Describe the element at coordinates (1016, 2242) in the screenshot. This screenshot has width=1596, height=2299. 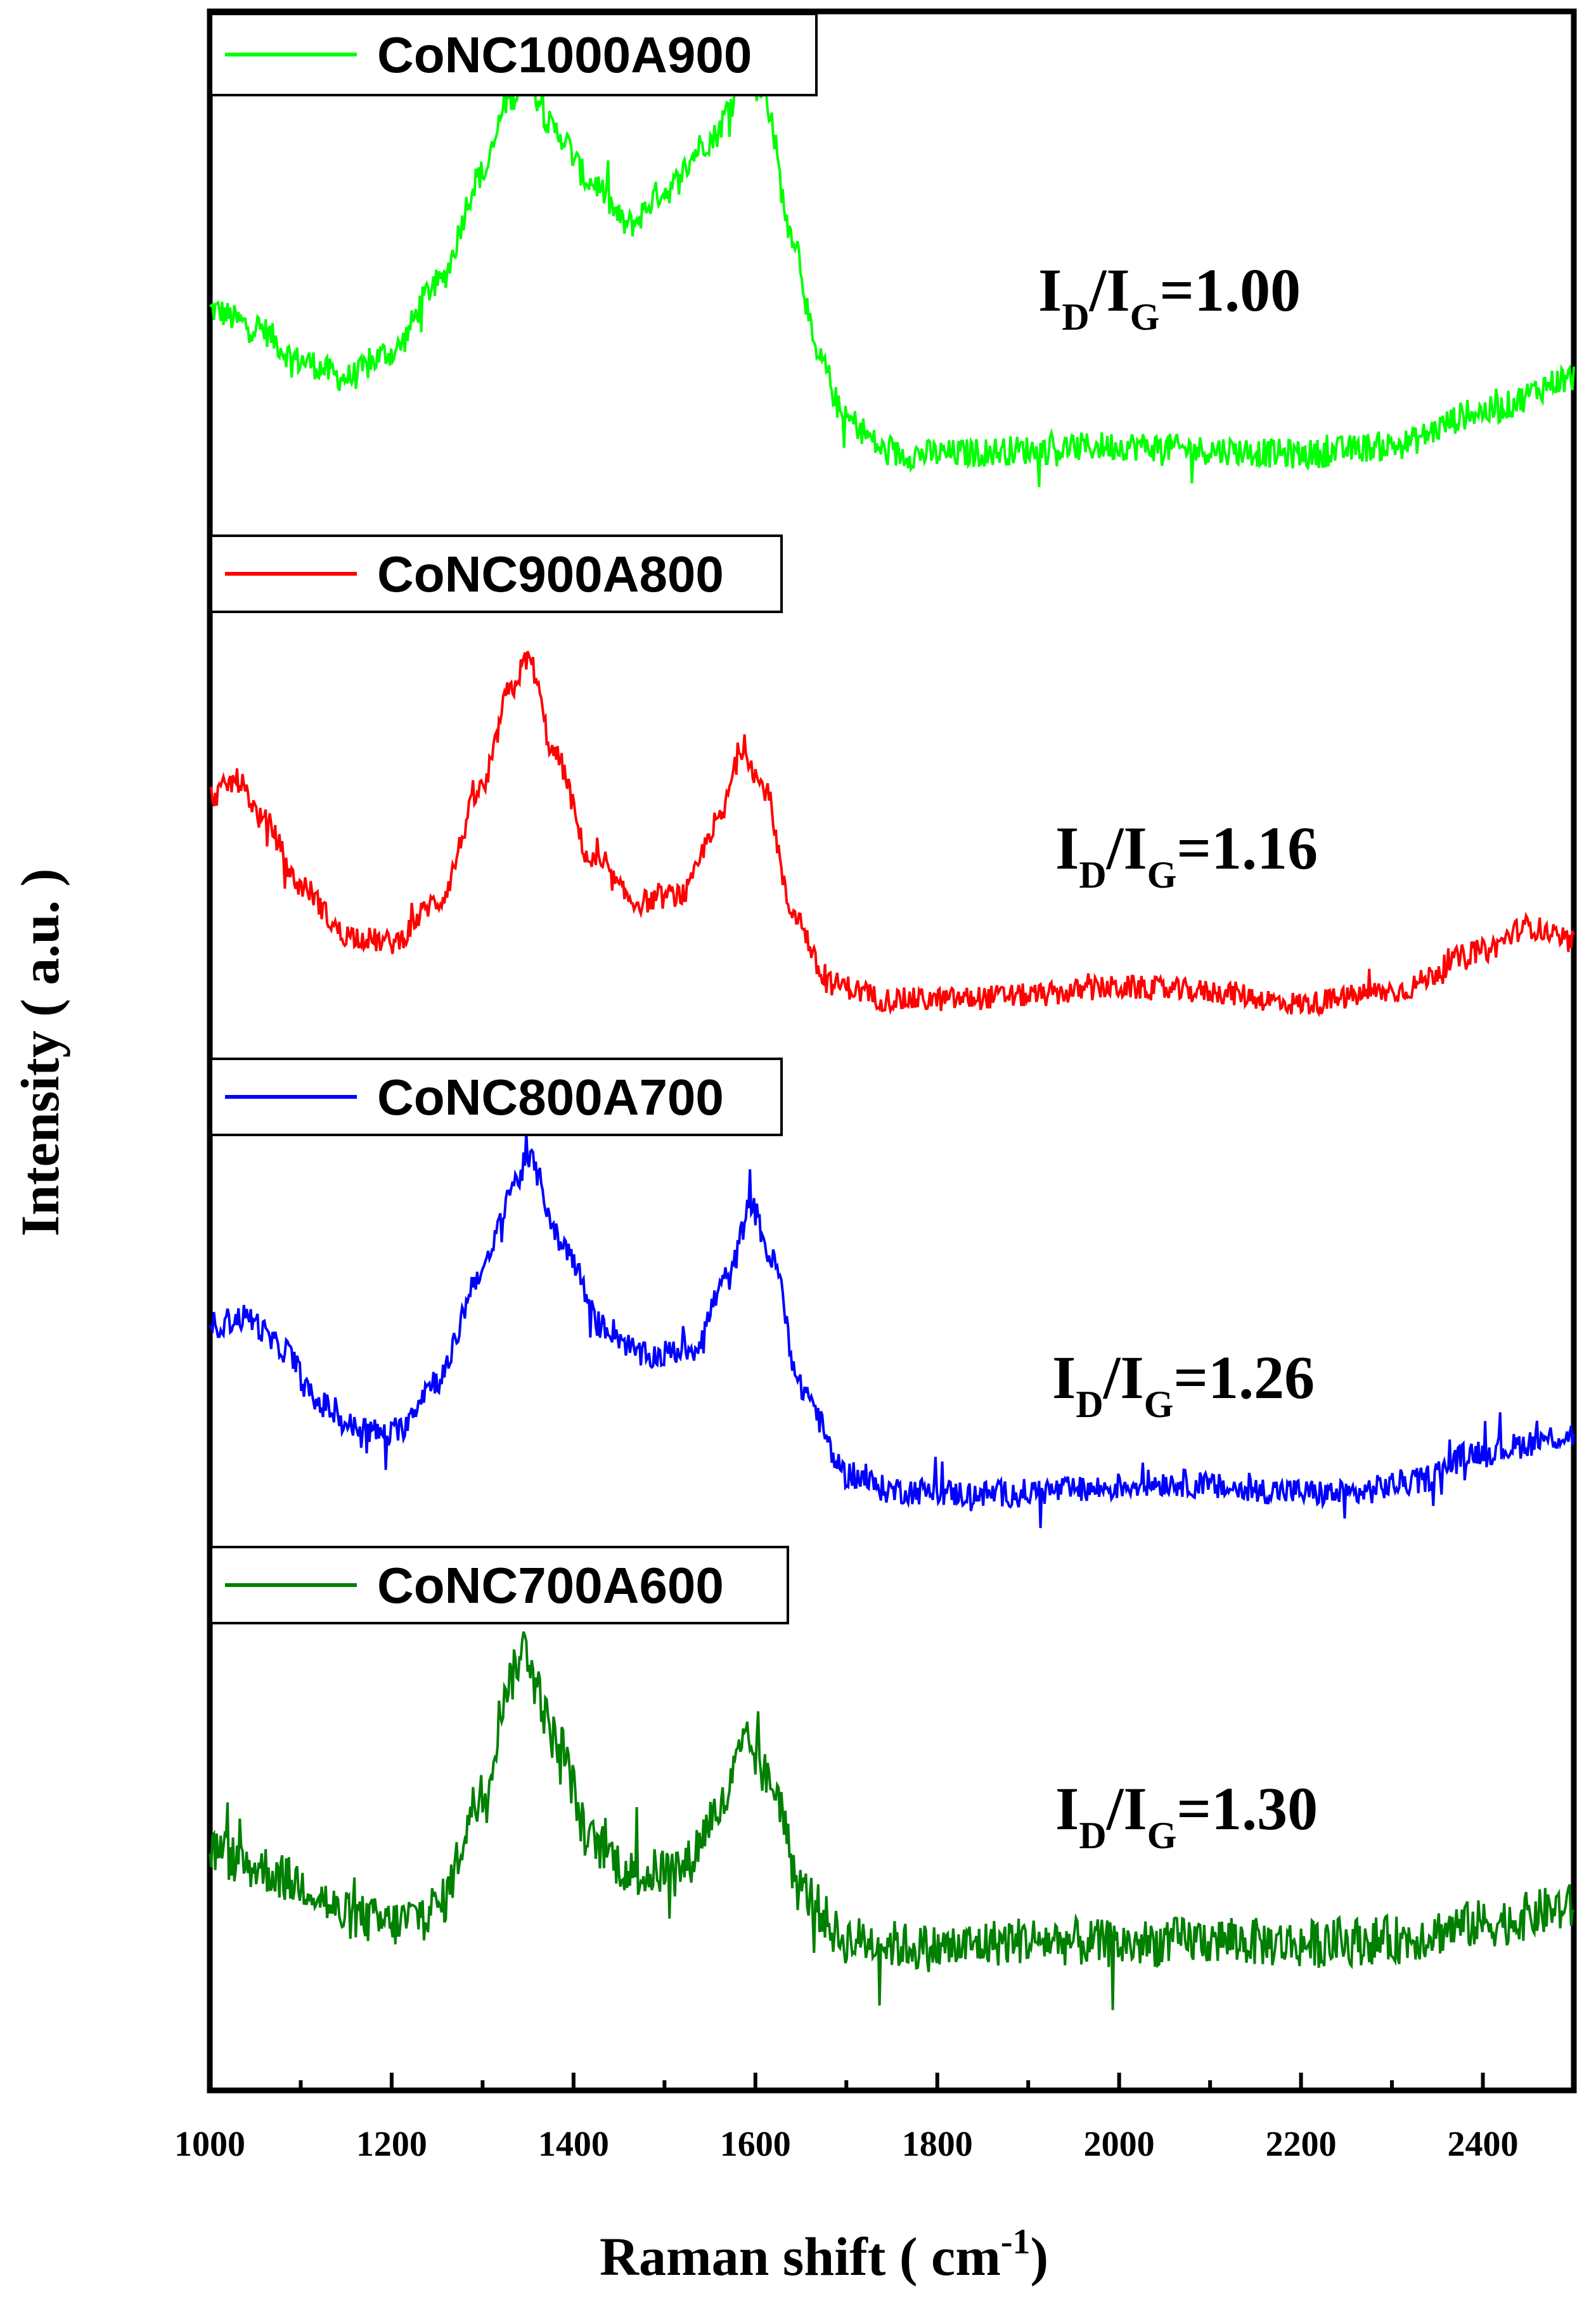
I see `x-axis-title-sup: -1` at that location.